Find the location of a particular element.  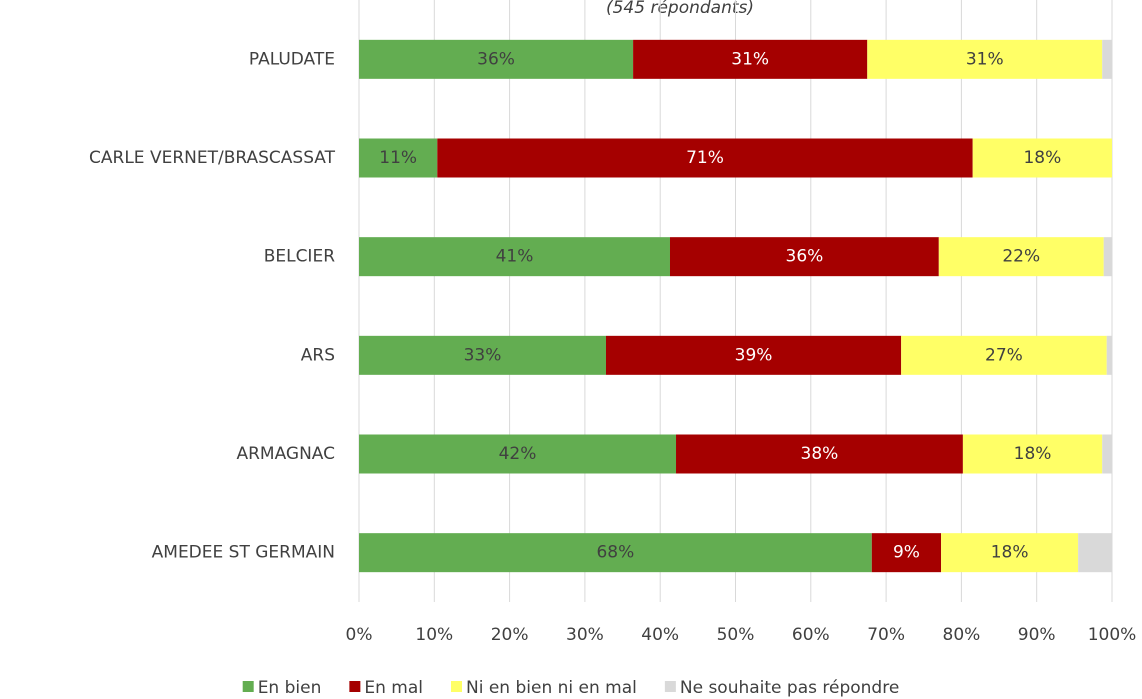

y-tick-label: ARS is located at coordinates (318, 355).